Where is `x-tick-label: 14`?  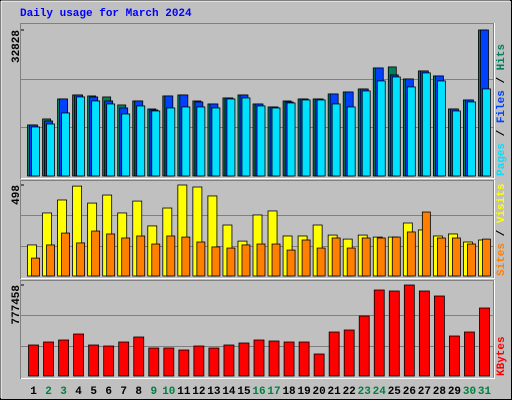 x-tick-label: 14 is located at coordinates (229, 392).